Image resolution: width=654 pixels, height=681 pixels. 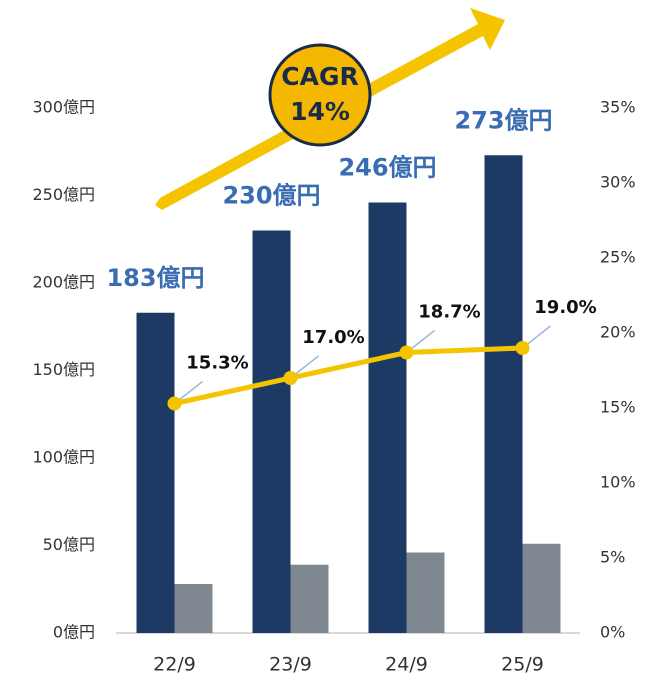 What do you see at coordinates (522, 665) in the screenshot?
I see `x-tick-label: 25/9` at bounding box center [522, 665].